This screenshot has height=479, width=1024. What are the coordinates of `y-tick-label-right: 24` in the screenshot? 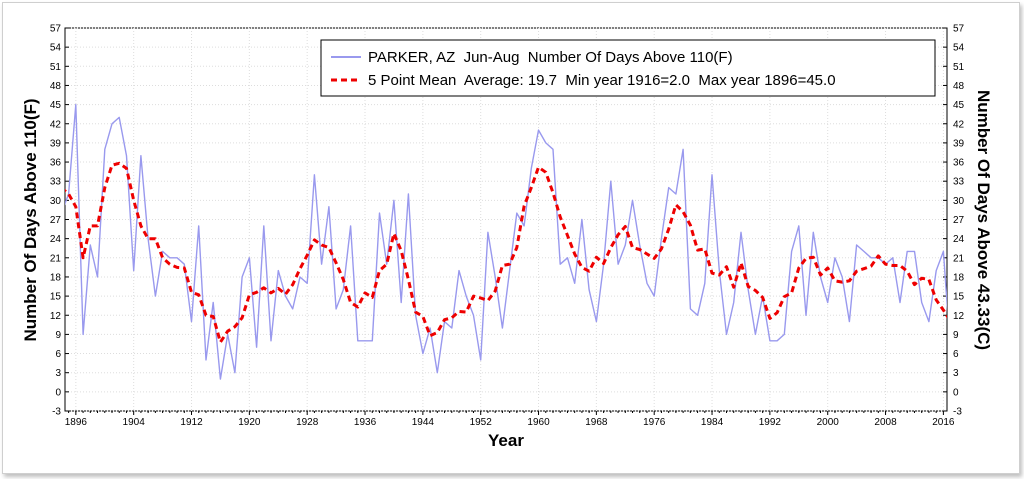 It's located at (959, 239).